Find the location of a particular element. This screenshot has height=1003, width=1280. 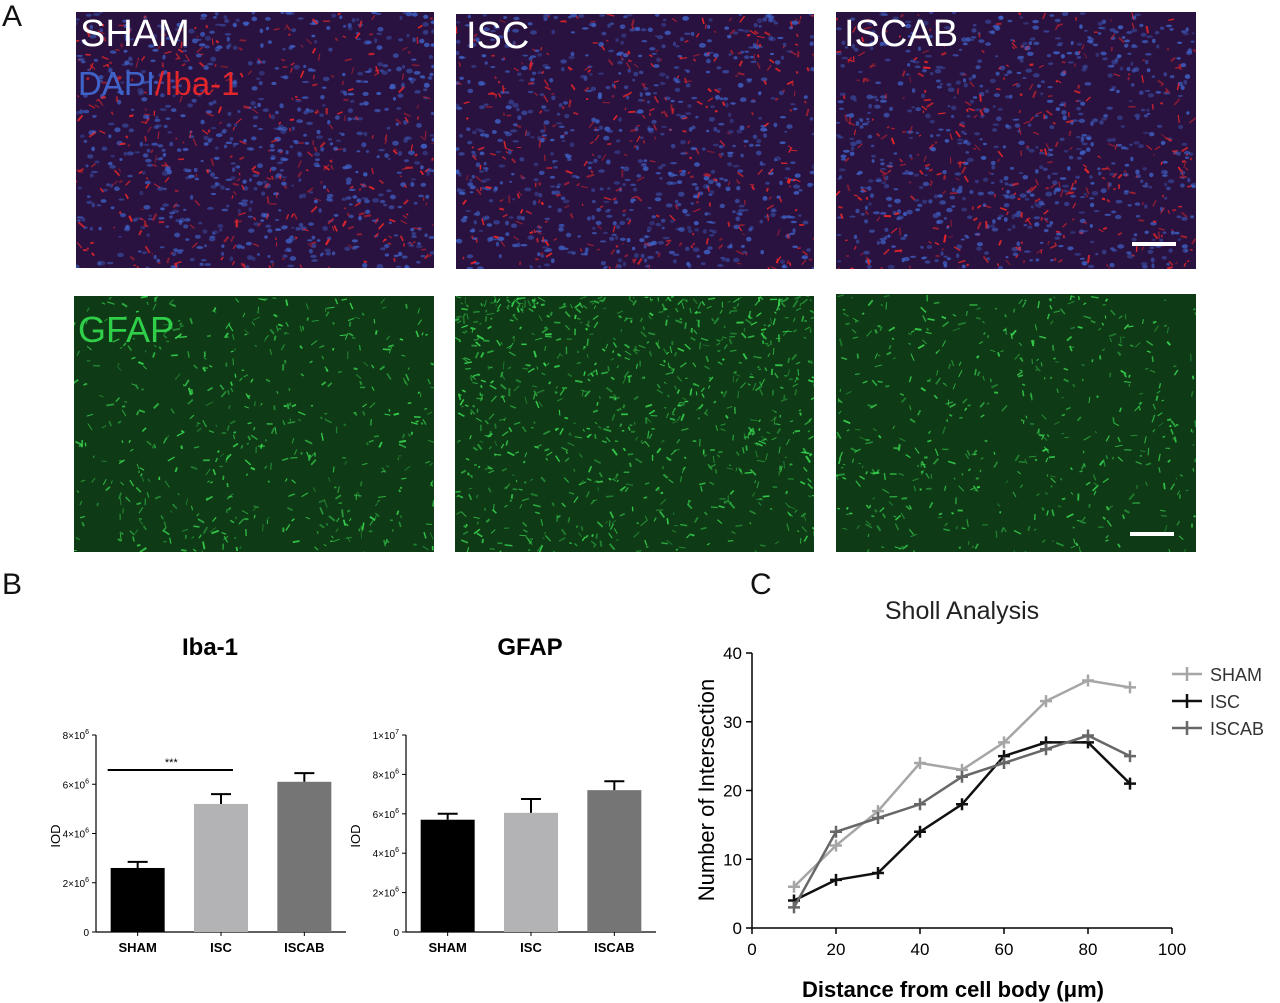

micrograph-isc-iba1: ISC is located at coordinates (635, 141).